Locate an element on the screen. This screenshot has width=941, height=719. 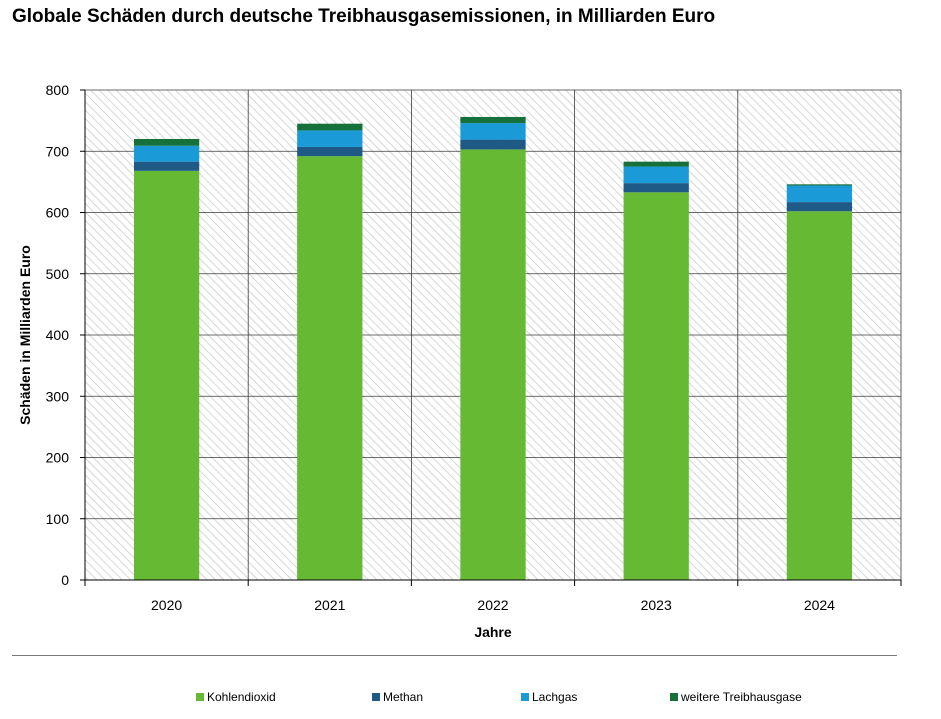
legend-item: Methan is located at coordinates (397, 697).